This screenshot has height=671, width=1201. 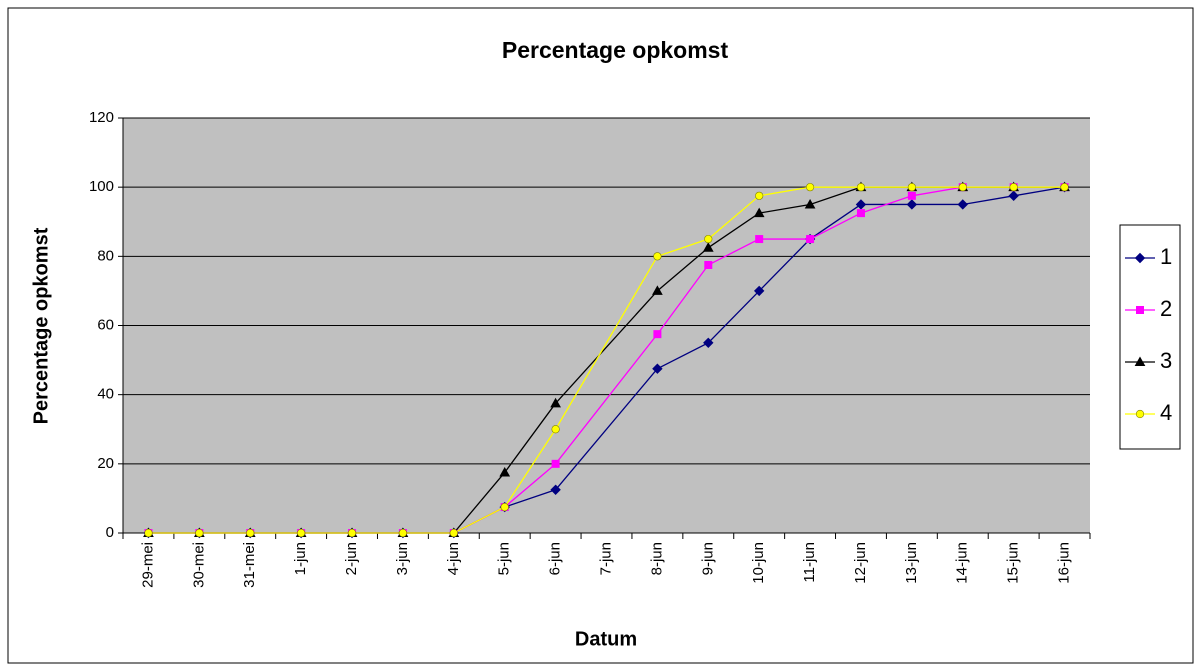 What do you see at coordinates (860, 563) in the screenshot?
I see `x-tick-label: 12-jun` at bounding box center [860, 563].